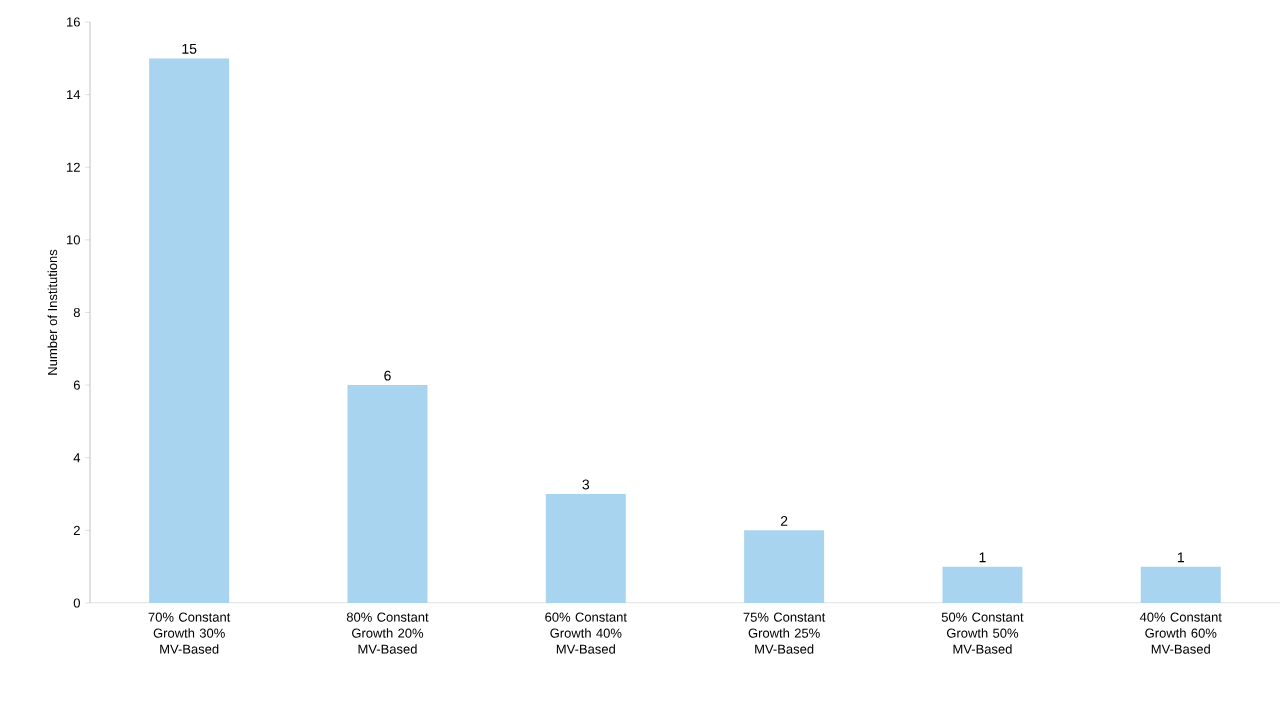 Image resolution: width=1280 pixels, height=711 pixels. Describe the element at coordinates (784, 521) in the screenshot. I see `data-label: 2` at that location.